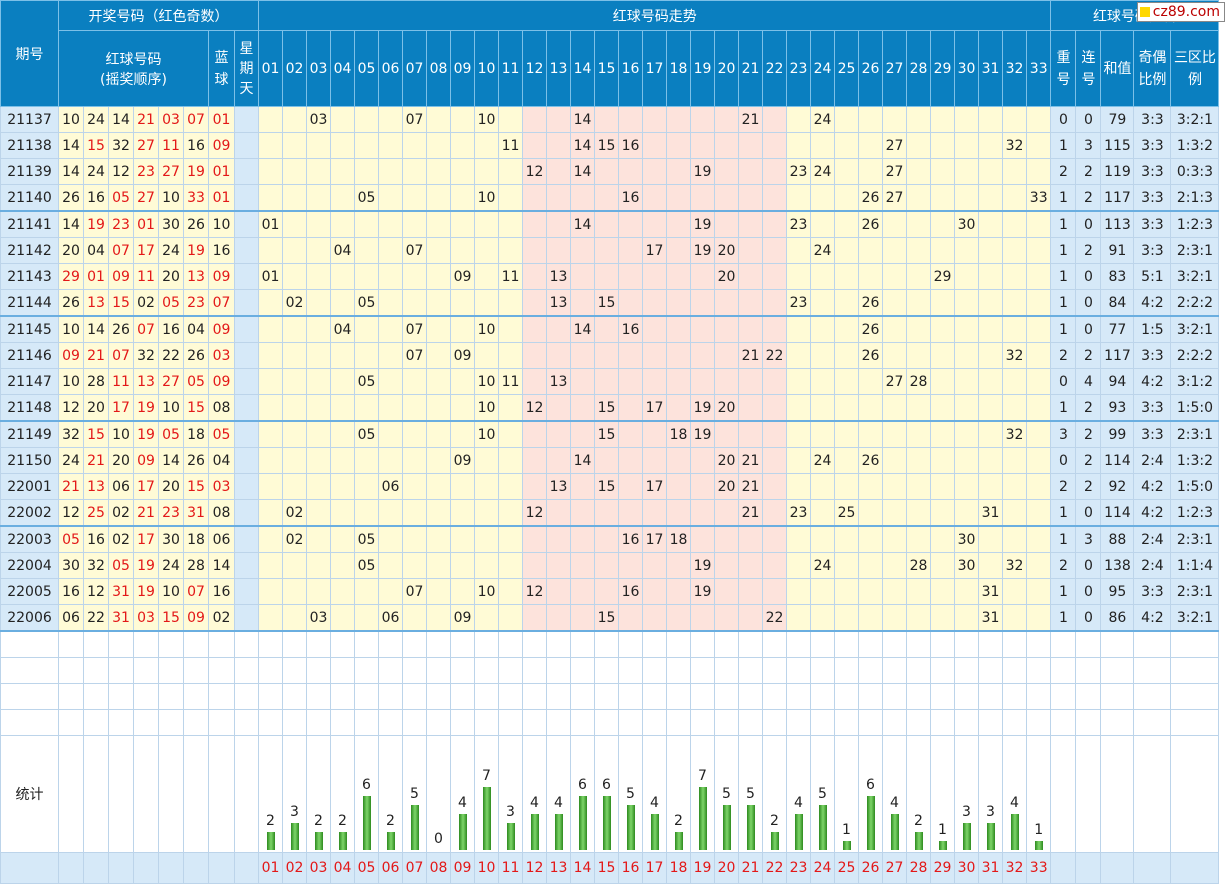 The image size is (1227, 890). Describe the element at coordinates (510, 868) in the screenshot. I see `footer-number: 11` at that location.